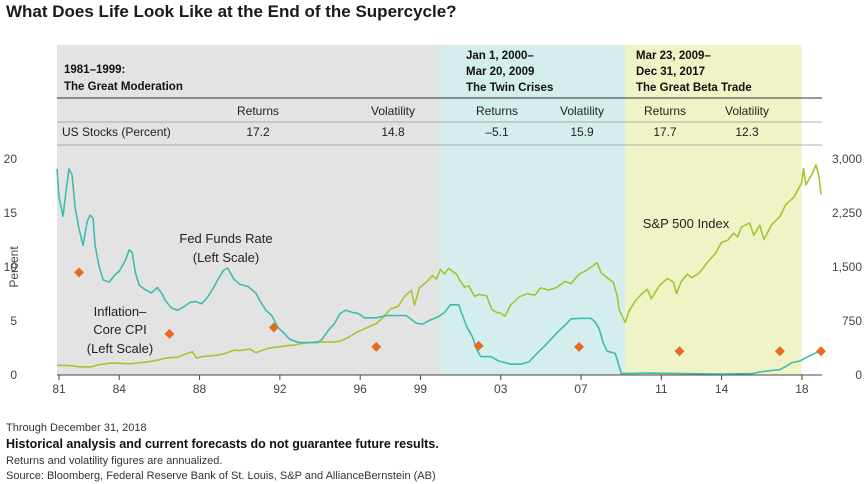  I want to click on left-axis-tick-0: 0, so click(13, 375).